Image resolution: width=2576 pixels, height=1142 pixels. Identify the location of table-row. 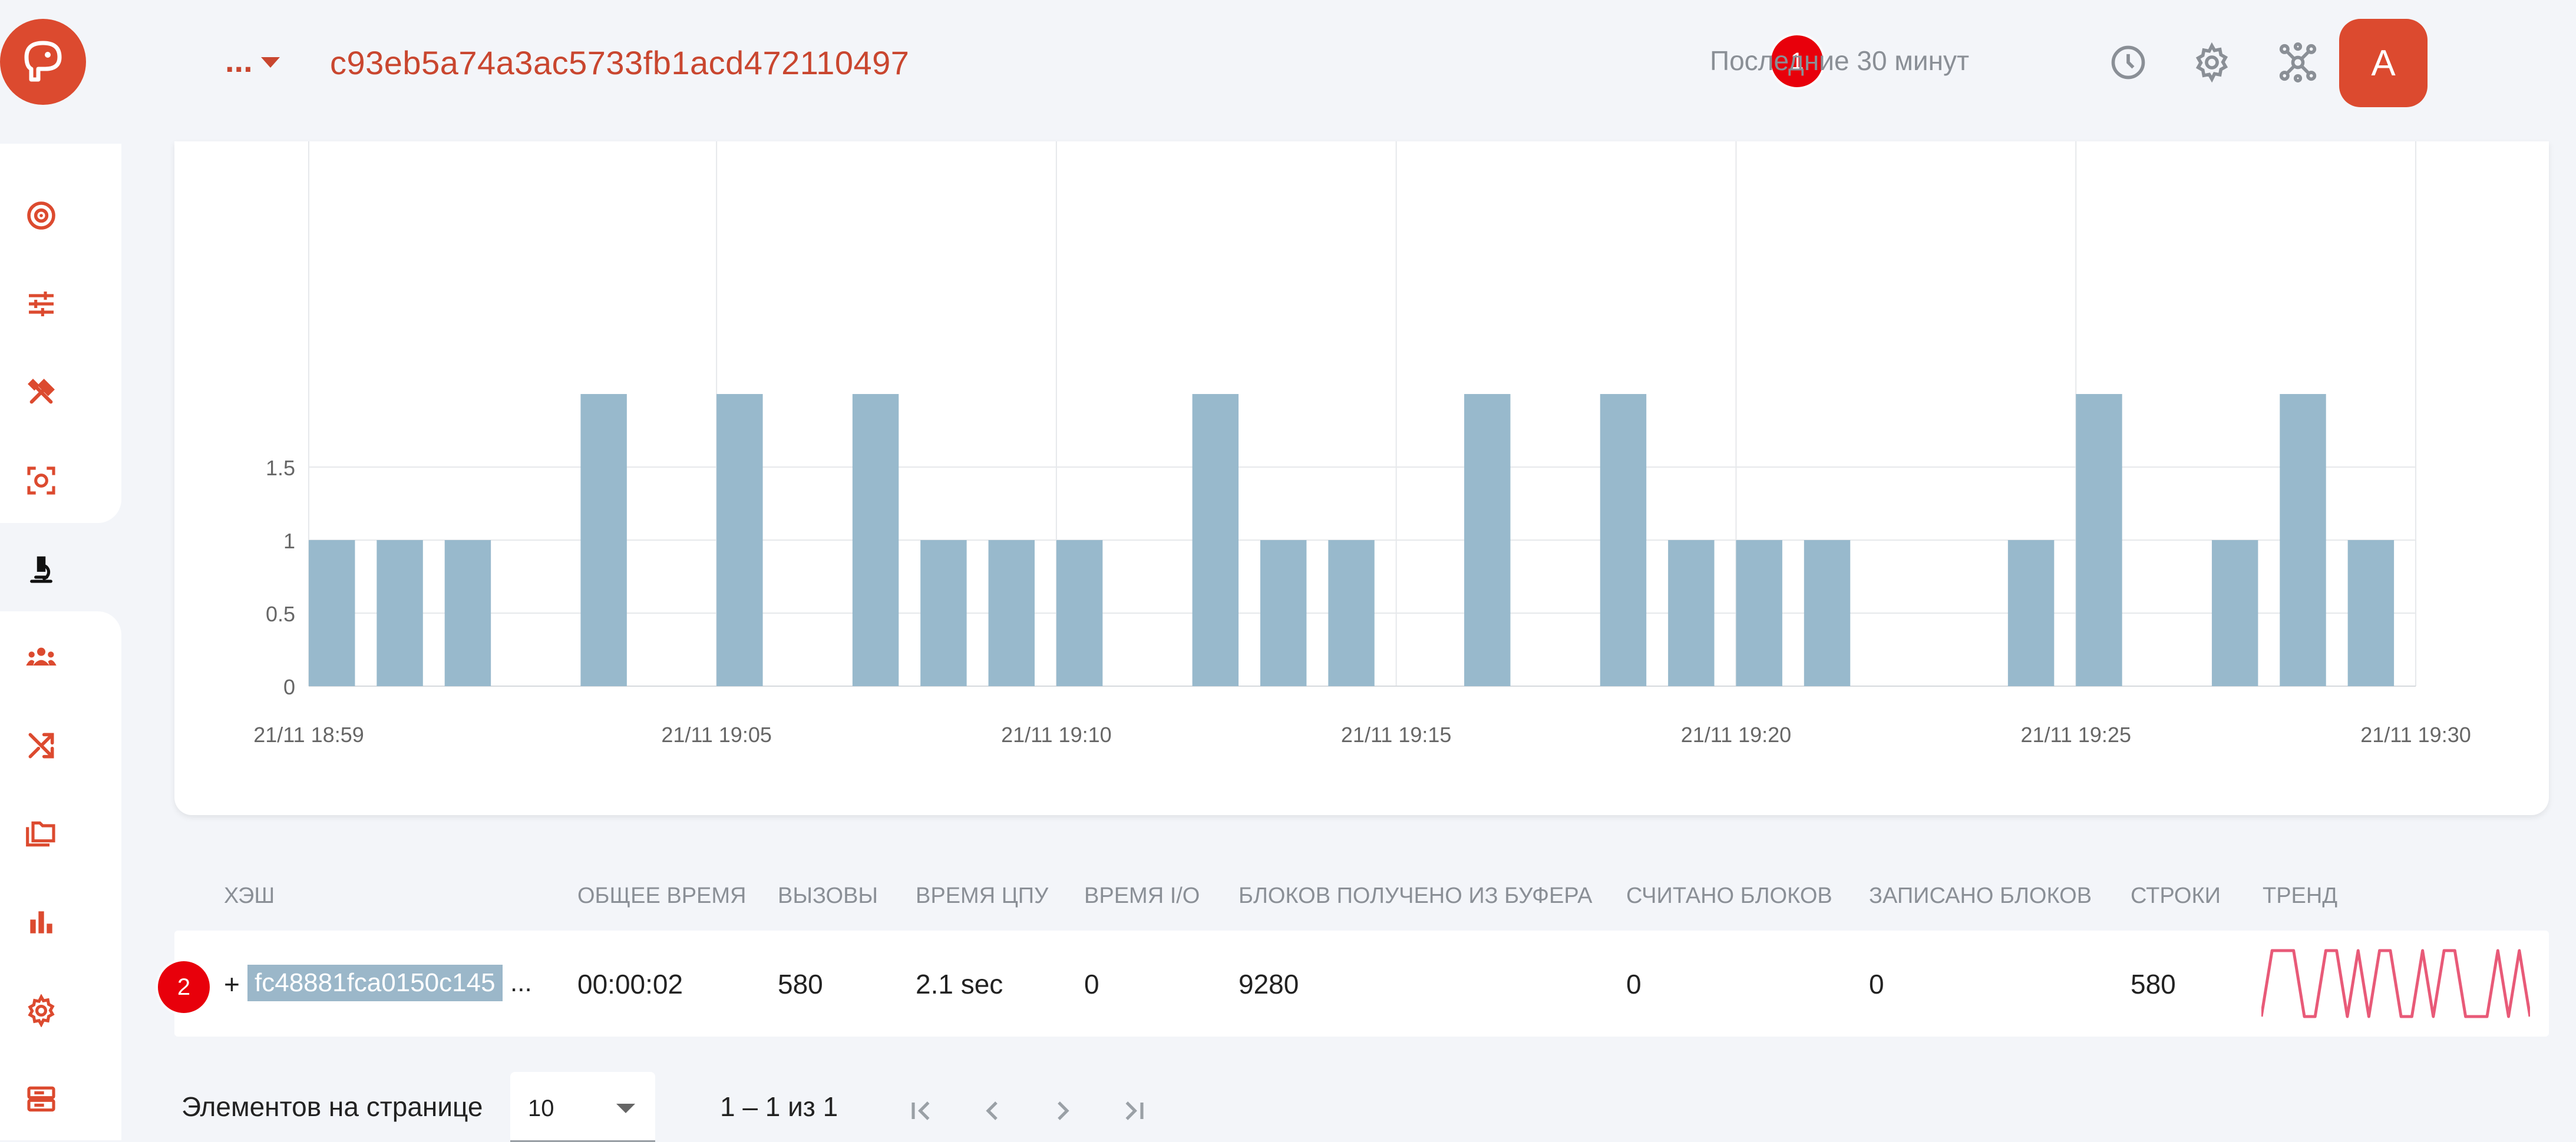
(1361, 984).